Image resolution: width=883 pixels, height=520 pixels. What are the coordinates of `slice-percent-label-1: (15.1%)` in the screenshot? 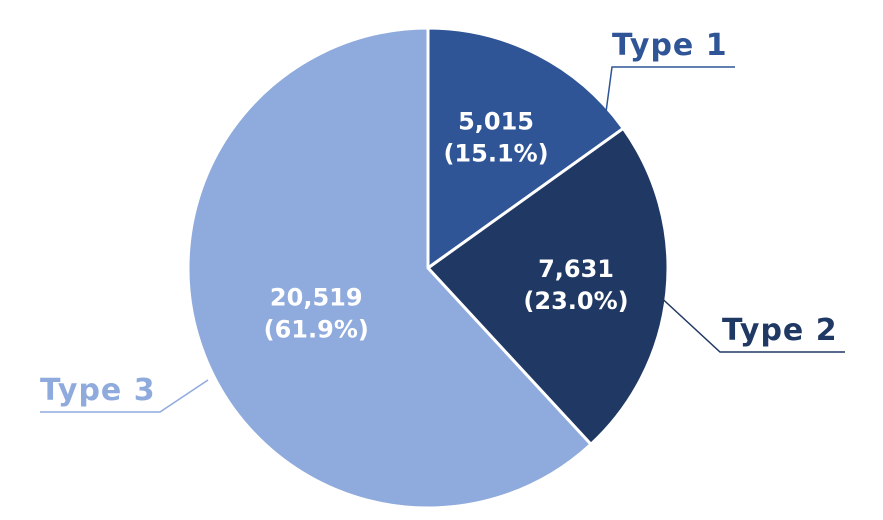 It's located at (495, 154).